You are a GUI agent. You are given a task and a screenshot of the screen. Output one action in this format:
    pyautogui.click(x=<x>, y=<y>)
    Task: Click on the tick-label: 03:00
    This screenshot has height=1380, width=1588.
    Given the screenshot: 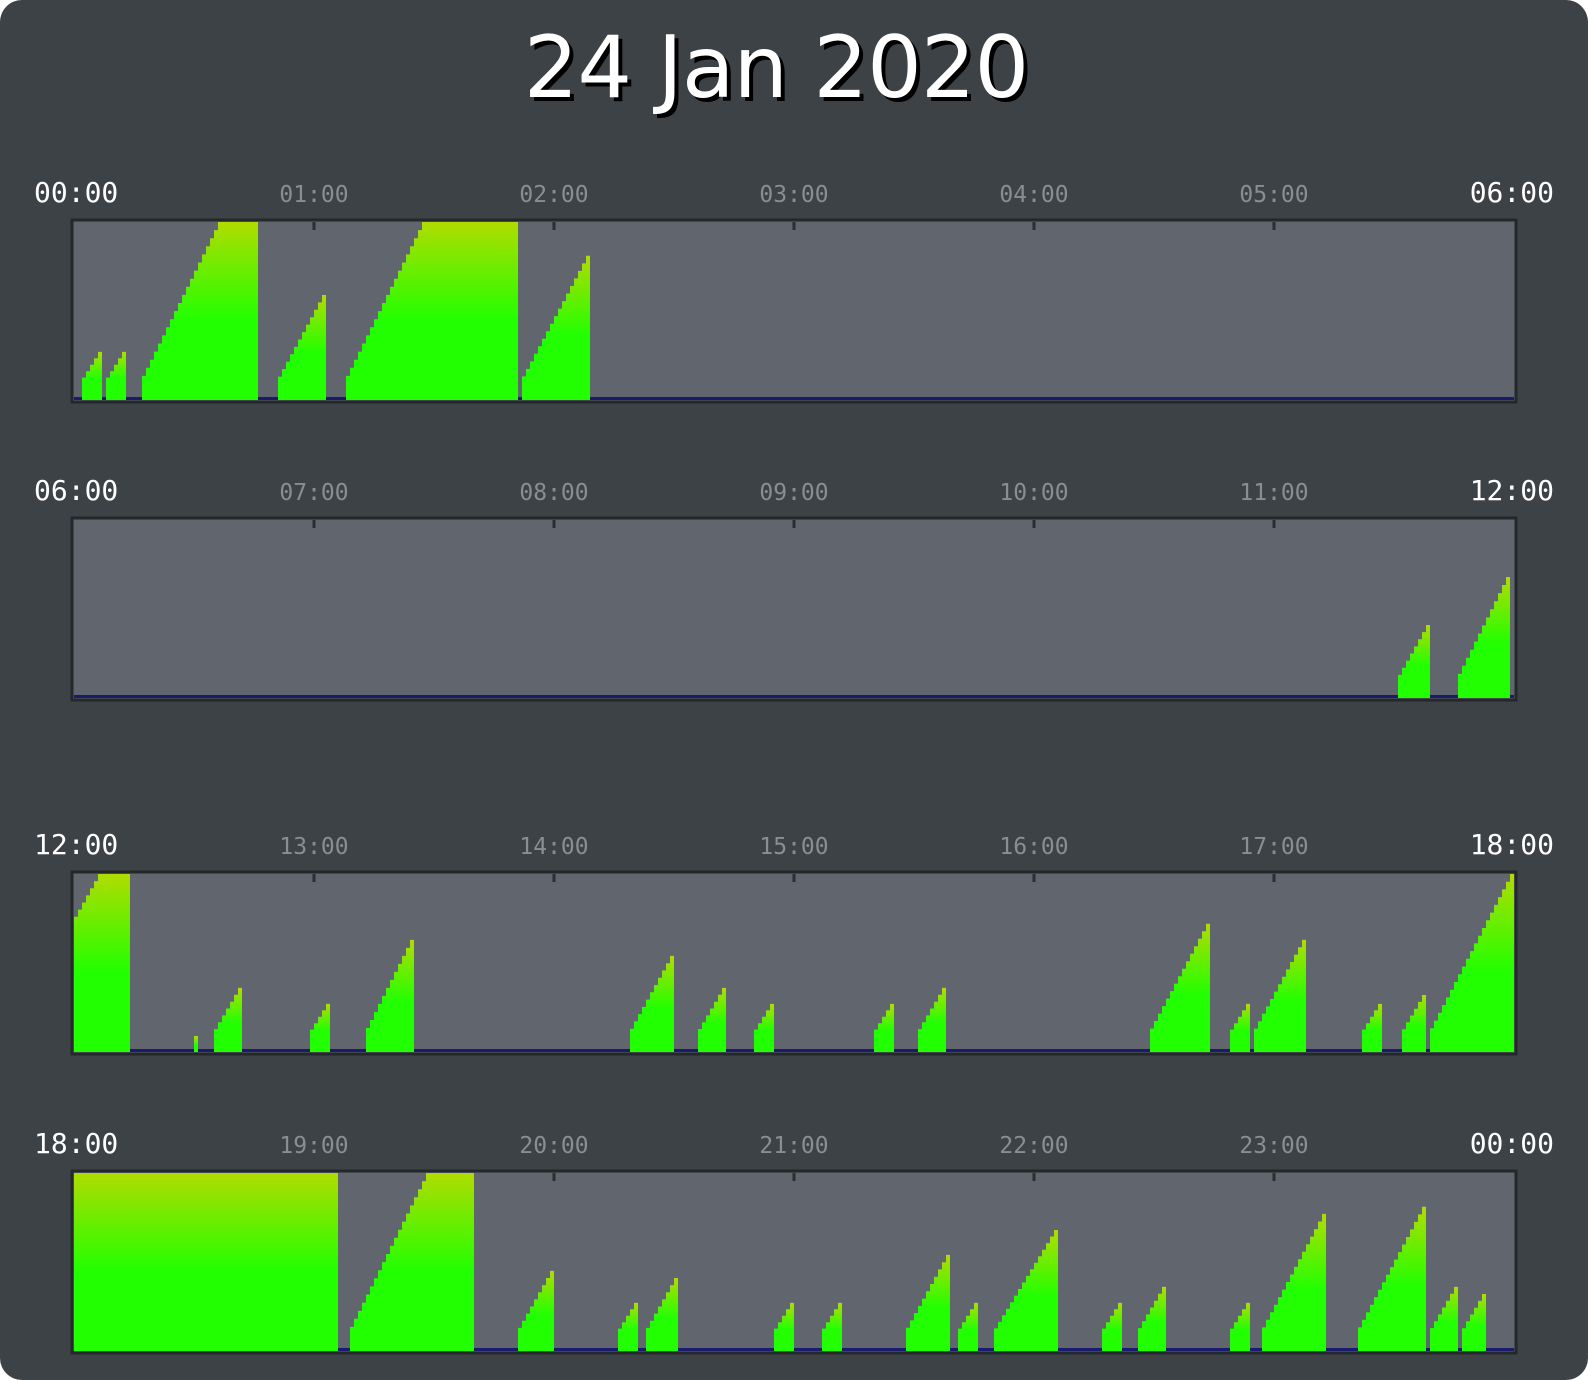 What is the action you would take?
    pyautogui.click(x=793, y=195)
    